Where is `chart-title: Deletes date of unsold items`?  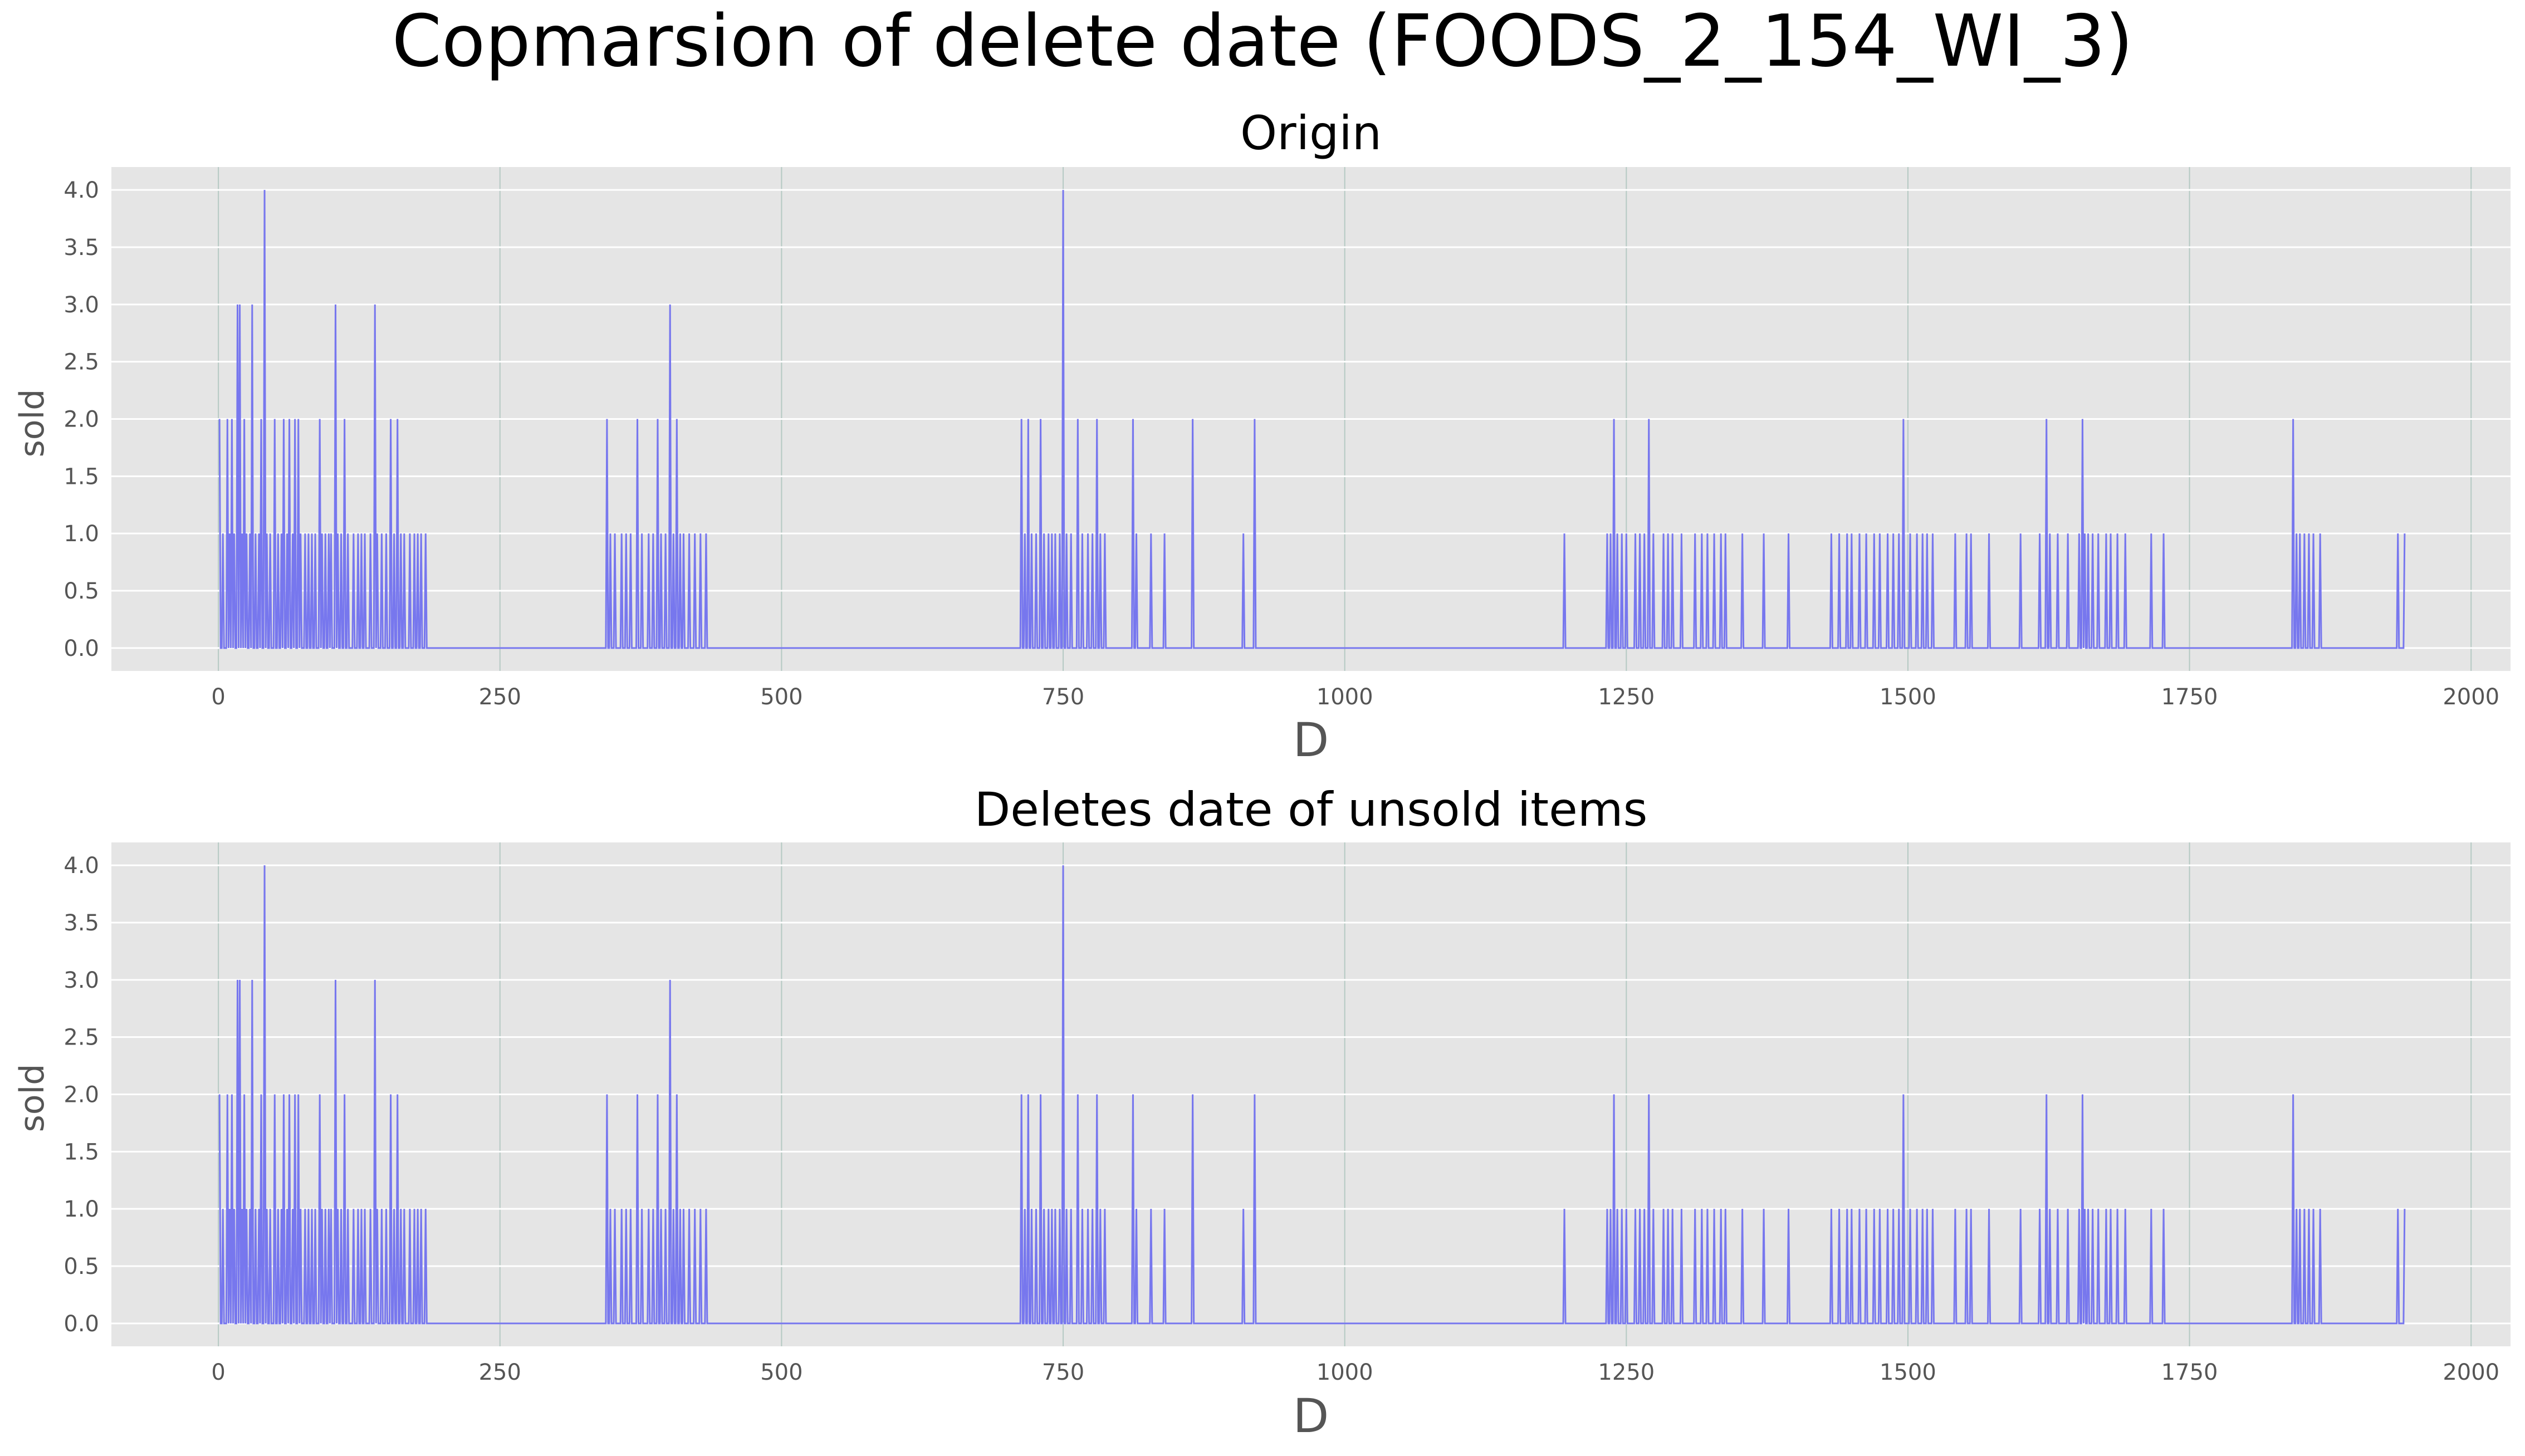 chart-title: Deletes date of unsold items is located at coordinates (1311, 809).